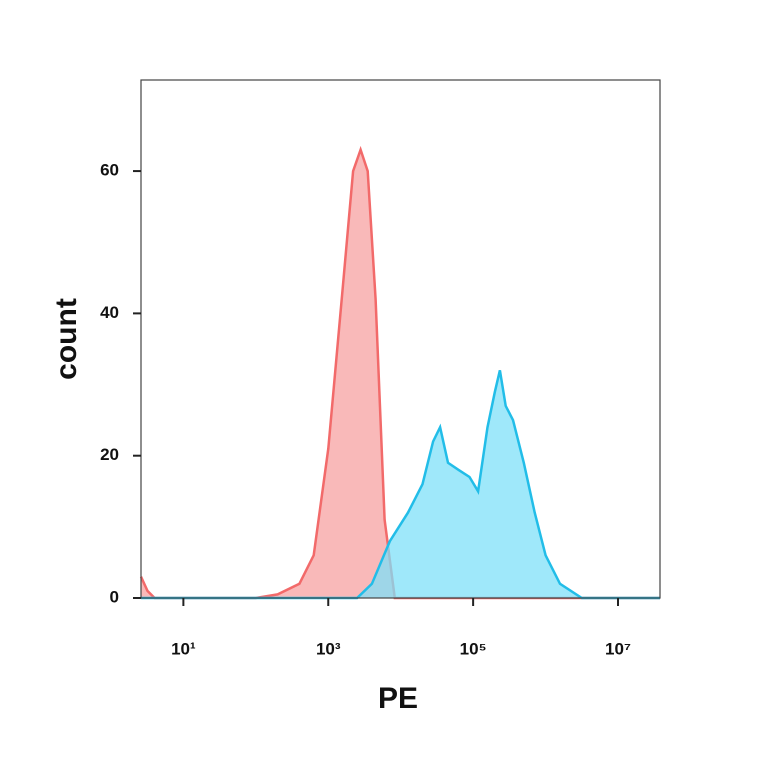  What do you see at coordinates (109, 170) in the screenshot?
I see `y-tick-label: 60` at bounding box center [109, 170].